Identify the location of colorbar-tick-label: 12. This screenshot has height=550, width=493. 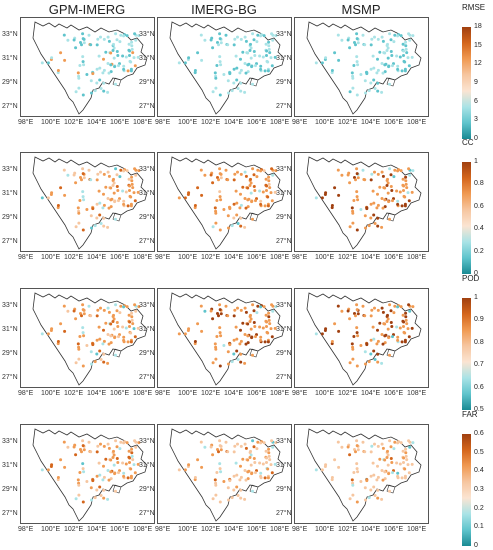
(478, 64).